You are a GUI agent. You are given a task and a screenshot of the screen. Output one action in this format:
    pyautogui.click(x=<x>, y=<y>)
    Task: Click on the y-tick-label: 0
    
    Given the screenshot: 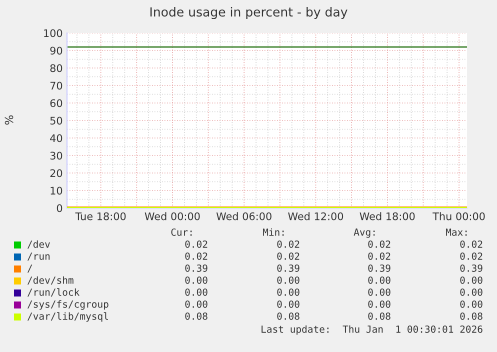 What is the action you would take?
    pyautogui.click(x=59, y=208)
    